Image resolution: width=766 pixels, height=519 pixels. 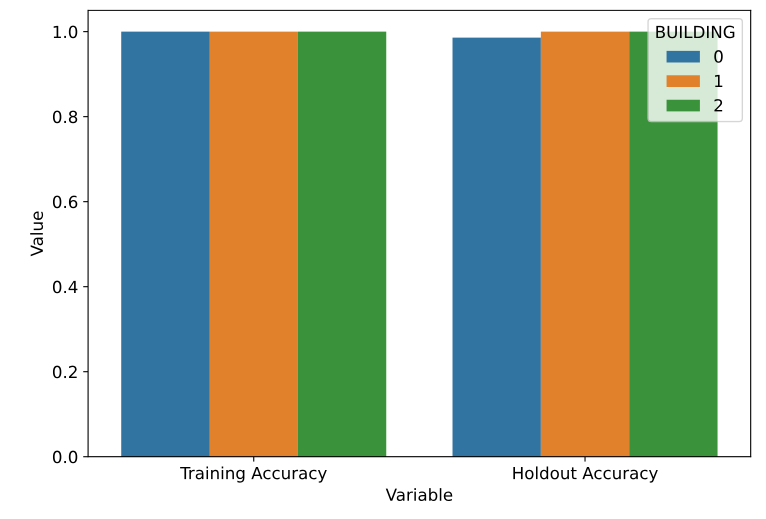 What do you see at coordinates (718, 105) in the screenshot?
I see `legend-label: 2` at bounding box center [718, 105].